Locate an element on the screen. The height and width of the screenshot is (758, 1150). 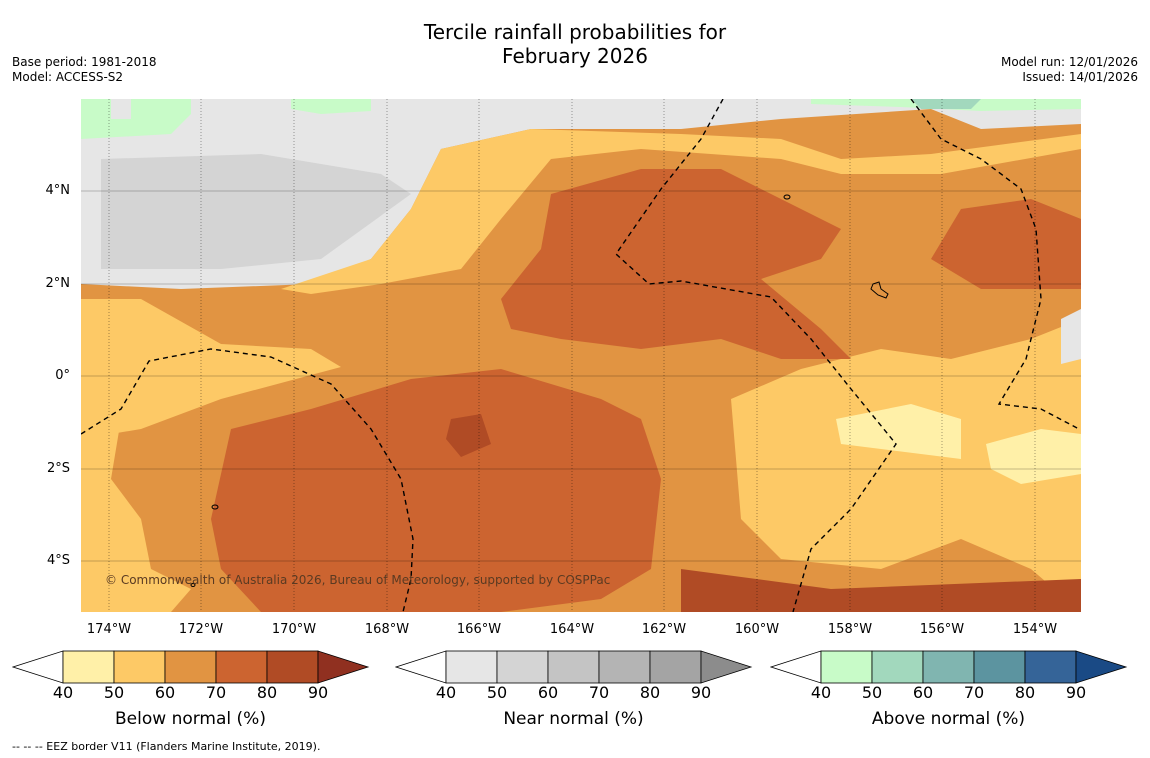
colorbar-below-tick: 90 is located at coordinates (318, 692).